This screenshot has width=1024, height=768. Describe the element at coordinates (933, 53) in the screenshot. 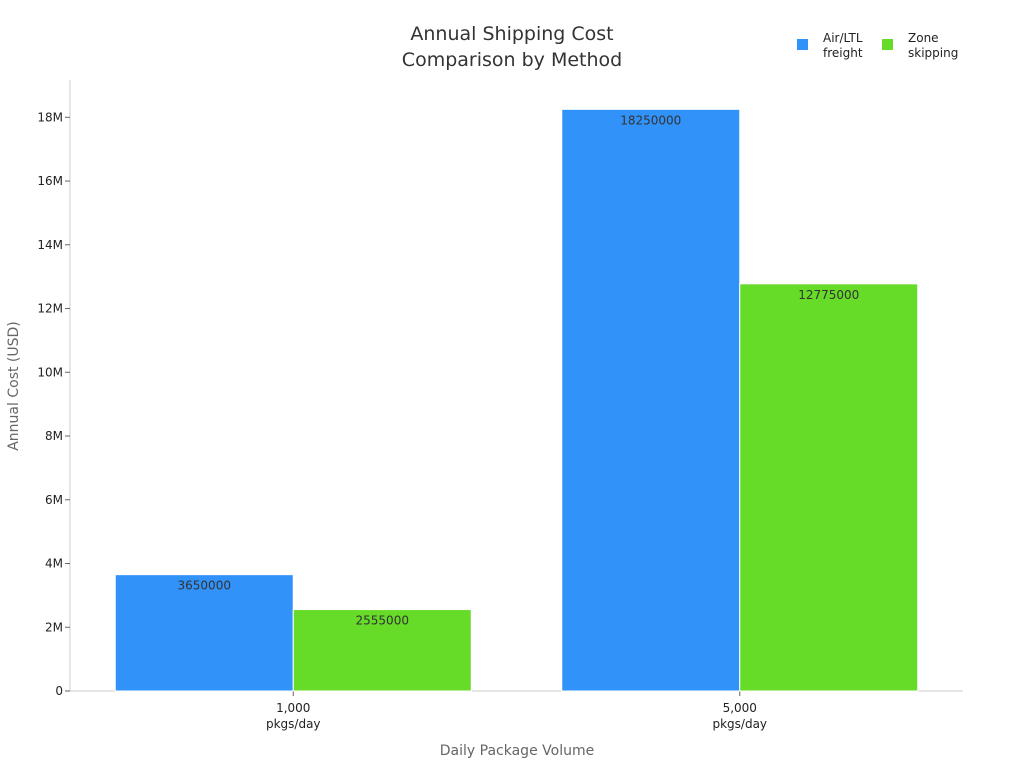

I see `legend-label: skipping` at that location.